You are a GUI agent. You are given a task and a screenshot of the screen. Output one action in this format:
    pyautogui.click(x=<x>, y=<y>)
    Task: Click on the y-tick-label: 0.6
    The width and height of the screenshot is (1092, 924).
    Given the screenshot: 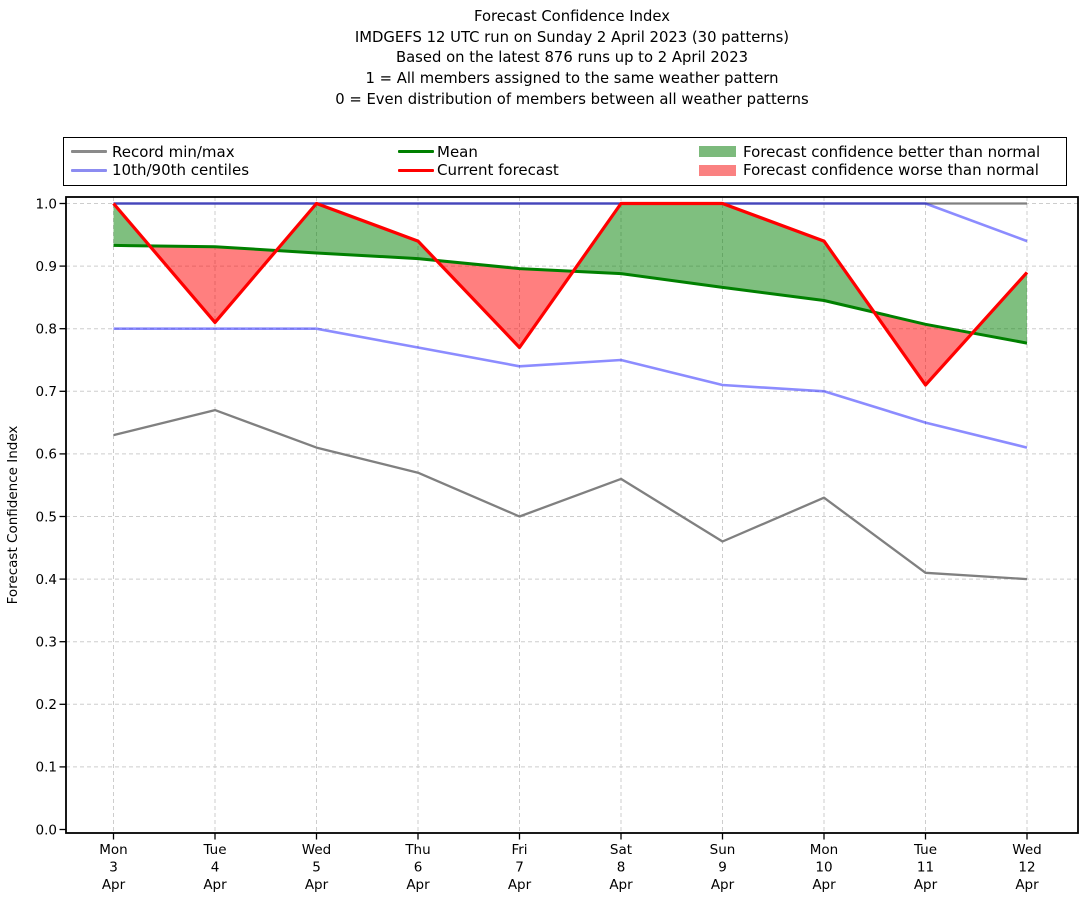 What is the action you would take?
    pyautogui.click(x=46, y=455)
    